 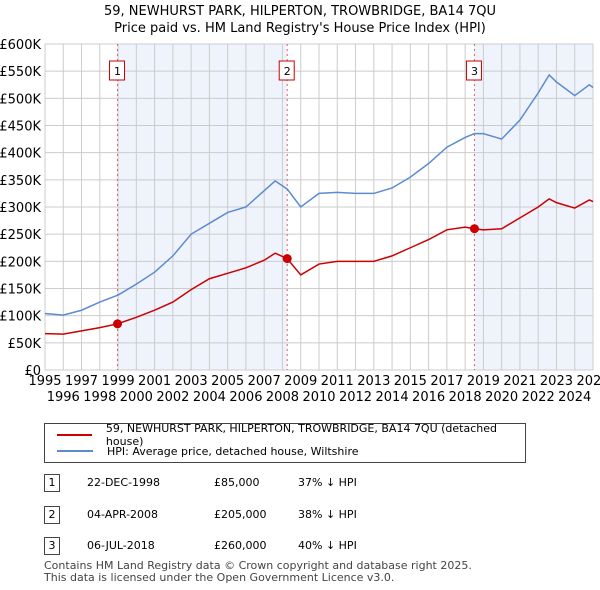 What do you see at coordinates (446, 381) in the screenshot?
I see `x-tick-label: 2017` at bounding box center [446, 381].